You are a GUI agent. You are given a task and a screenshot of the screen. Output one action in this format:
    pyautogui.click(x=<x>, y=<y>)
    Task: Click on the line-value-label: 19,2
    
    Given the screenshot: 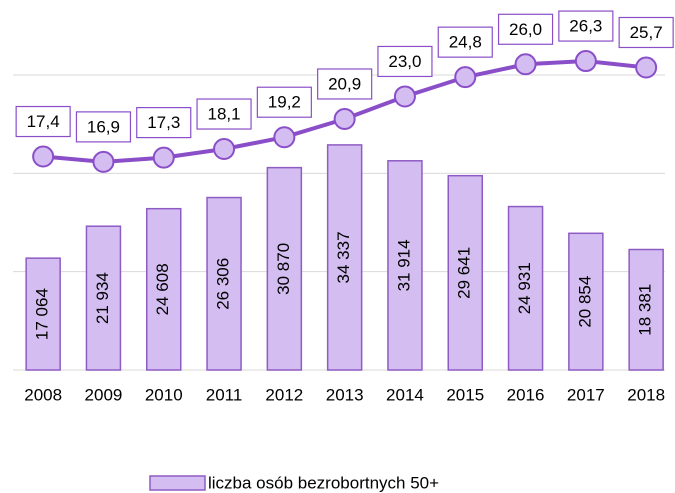 What is the action you would take?
    pyautogui.click(x=284, y=102)
    